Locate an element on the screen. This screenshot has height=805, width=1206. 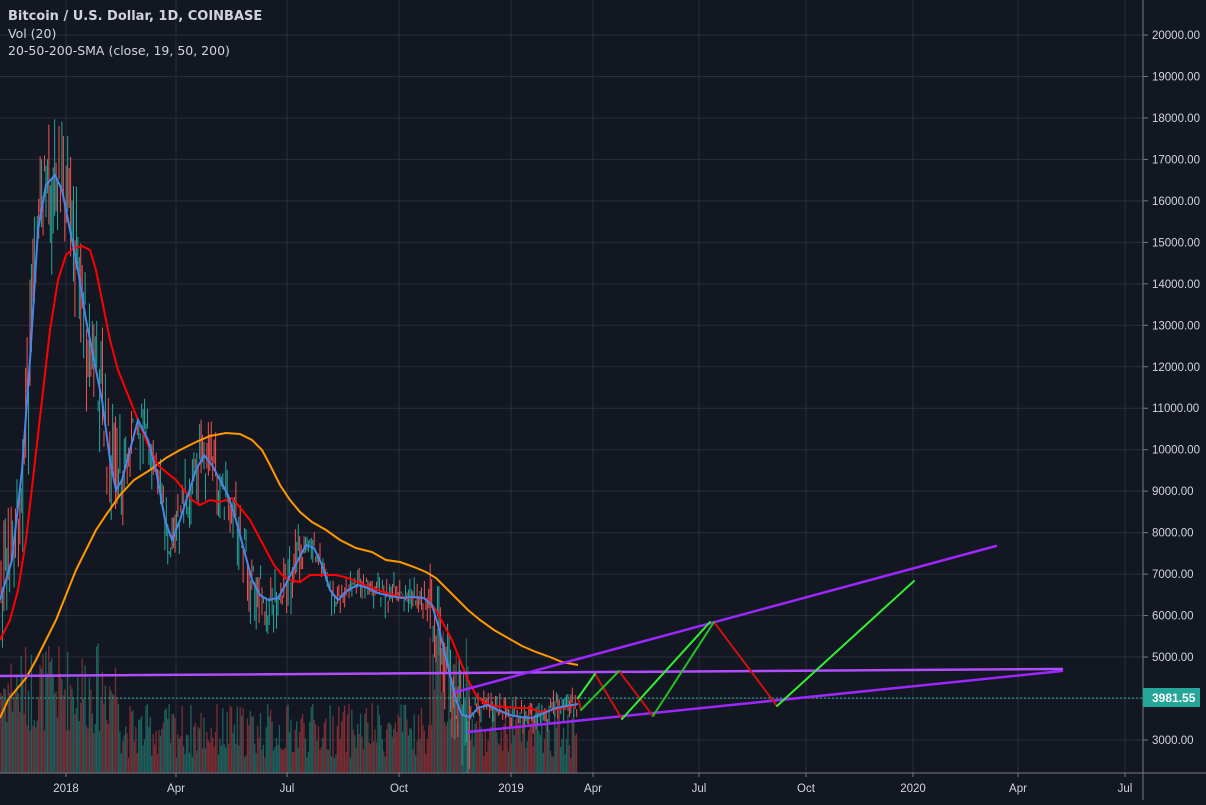
indicator-volume-label: Vol (20) is located at coordinates (32, 33).